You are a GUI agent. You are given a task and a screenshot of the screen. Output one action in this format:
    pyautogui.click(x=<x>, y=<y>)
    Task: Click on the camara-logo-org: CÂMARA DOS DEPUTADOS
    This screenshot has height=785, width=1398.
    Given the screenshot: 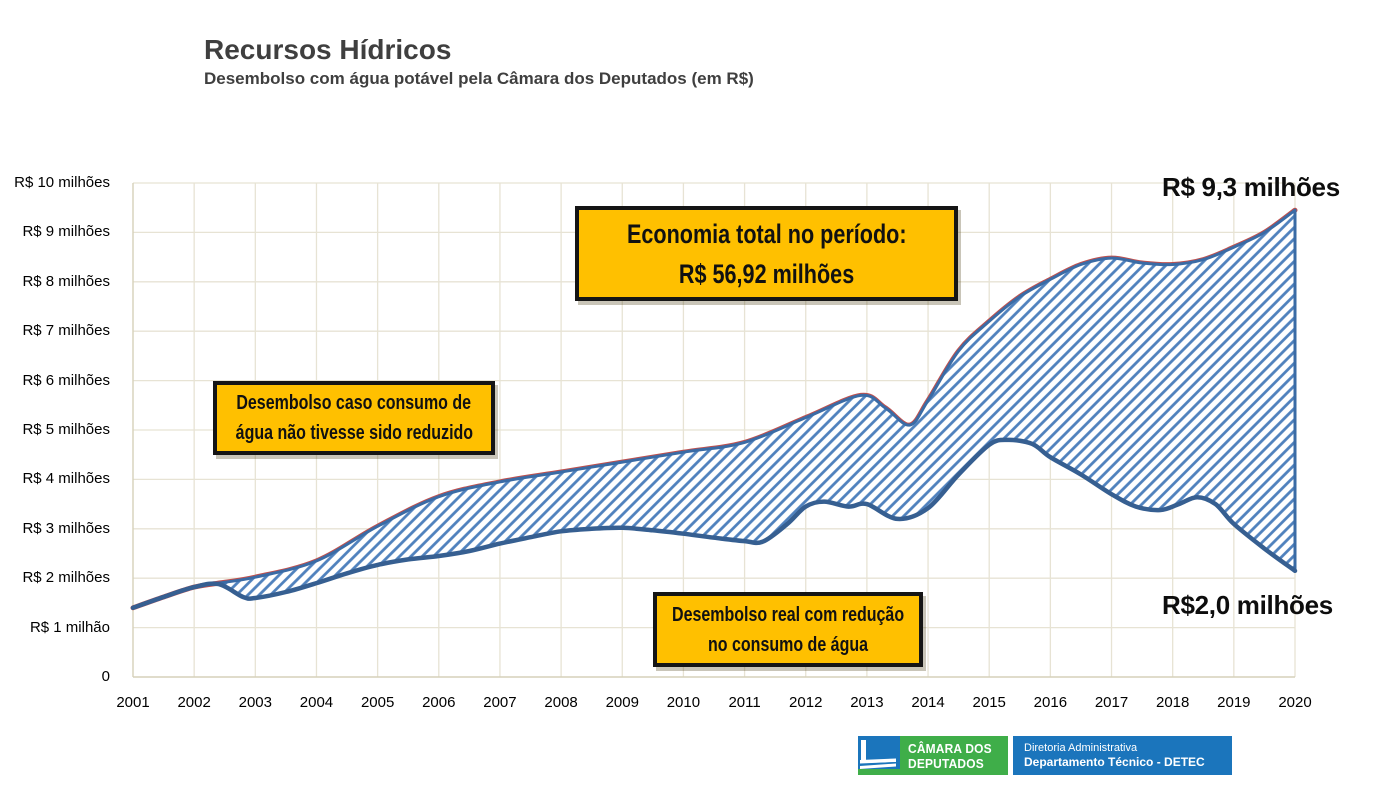 What is the action you would take?
    pyautogui.click(x=954, y=755)
    